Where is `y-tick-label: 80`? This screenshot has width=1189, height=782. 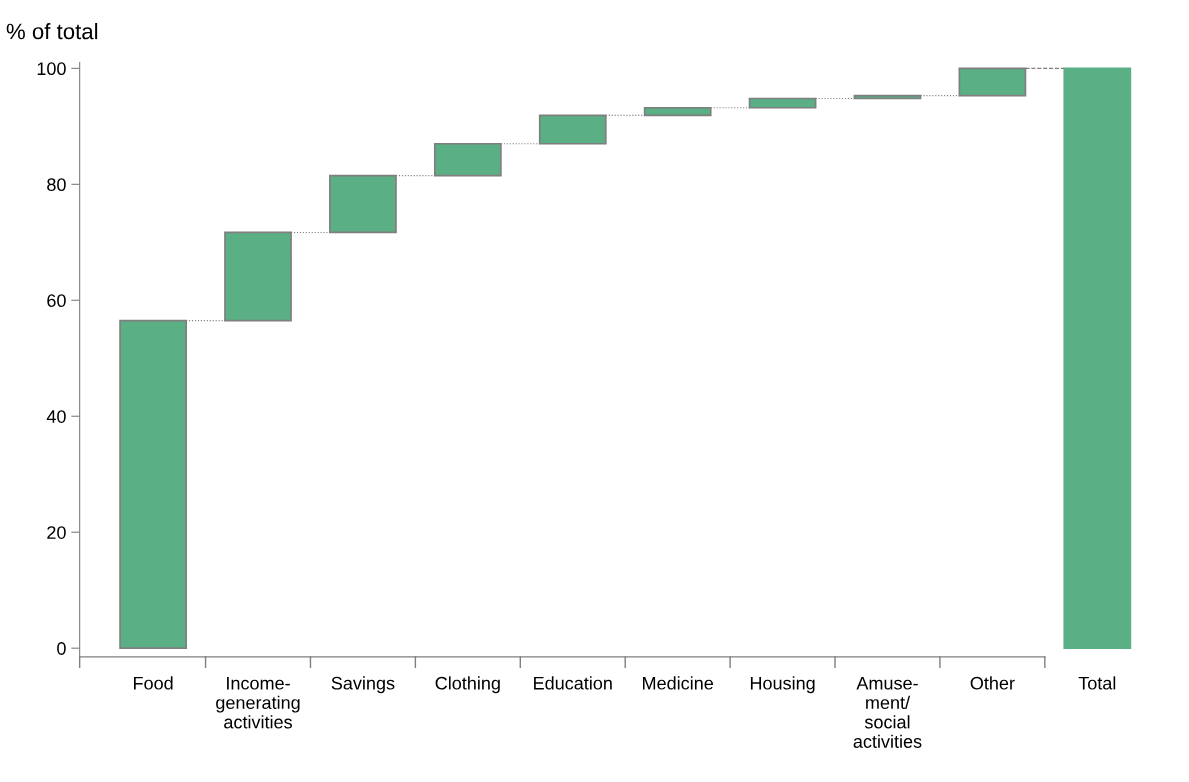
y-tick-label: 80 is located at coordinates (56, 185).